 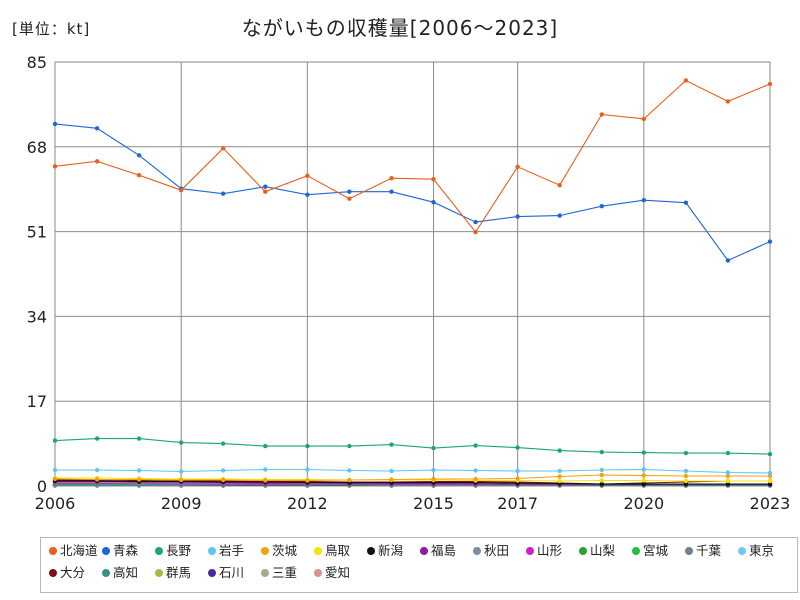 What do you see at coordinates (517, 503) in the screenshot?
I see `x-tick-label: 2017` at bounding box center [517, 503].